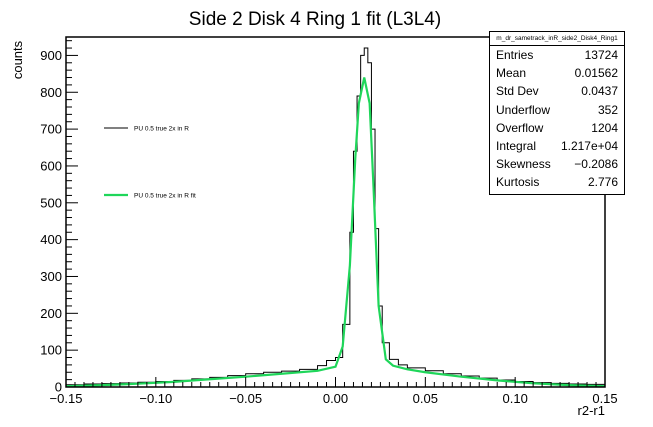 Image resolution: width=653 pixels, height=427 pixels. Describe the element at coordinates (335, 398) in the screenshot. I see `x-tick-label: 0.00` at that location.